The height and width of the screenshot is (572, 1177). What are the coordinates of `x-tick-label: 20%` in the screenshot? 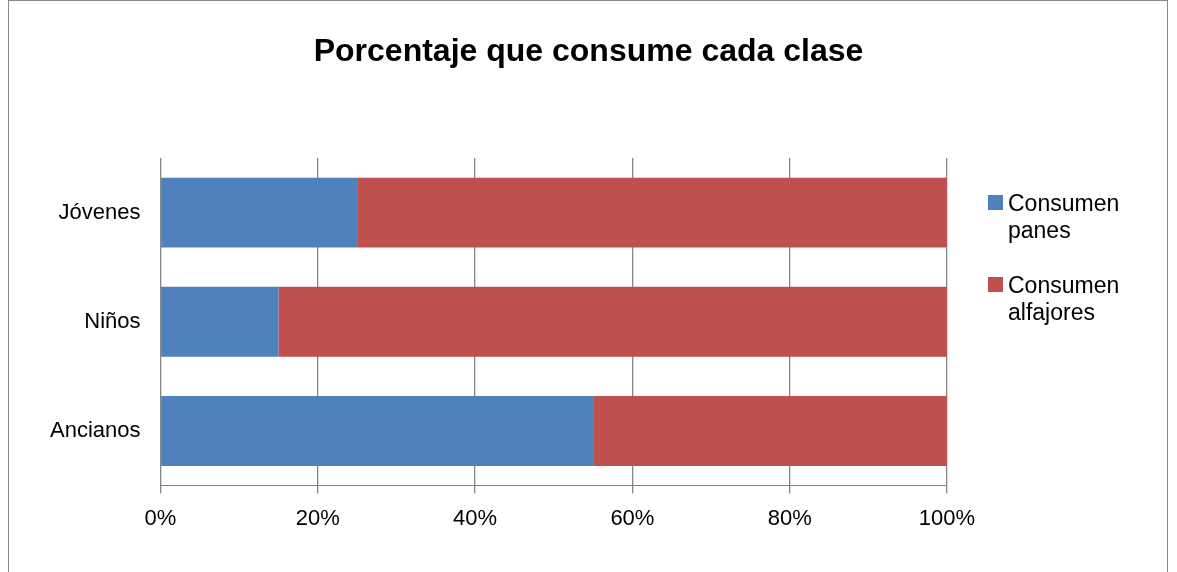 It's located at (317, 517).